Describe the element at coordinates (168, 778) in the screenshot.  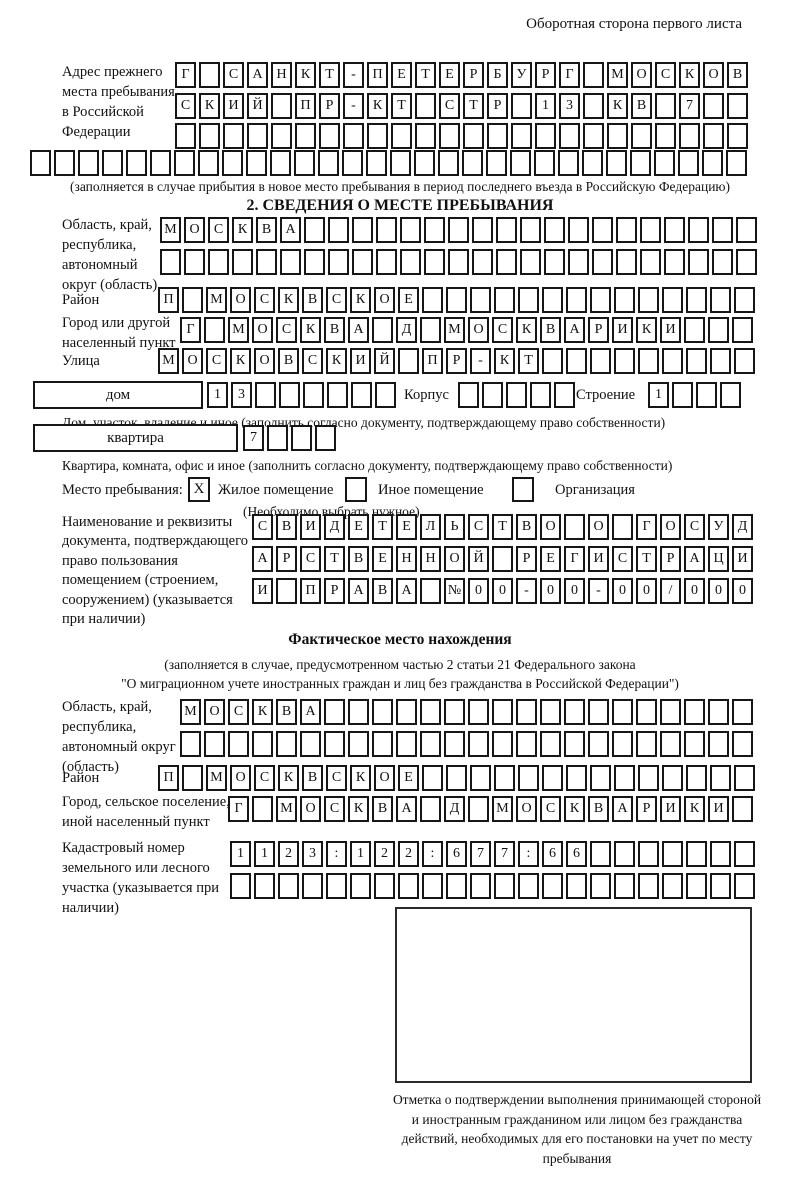
I see `char-cell: П` at that location.